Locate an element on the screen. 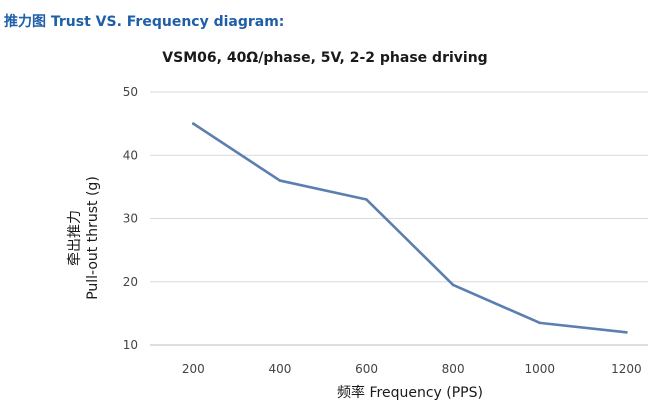  x-axis-label: 频率 Frequency (PPS) is located at coordinates (410, 393).